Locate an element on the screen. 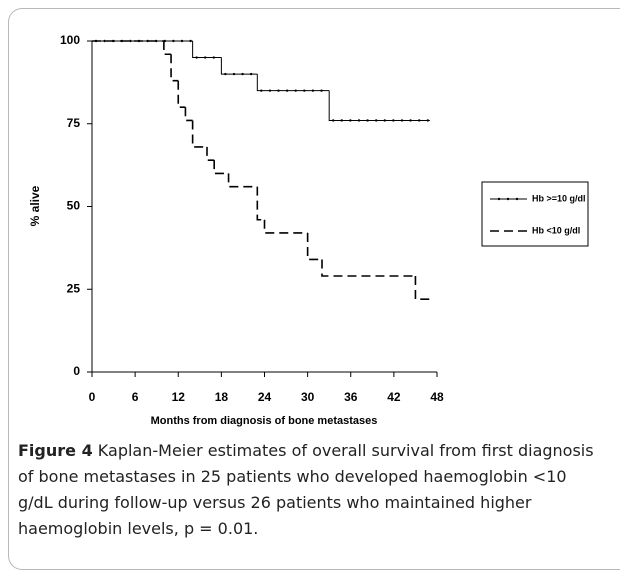 The height and width of the screenshot is (577, 624). x-tick-label: 0 is located at coordinates (92, 397).